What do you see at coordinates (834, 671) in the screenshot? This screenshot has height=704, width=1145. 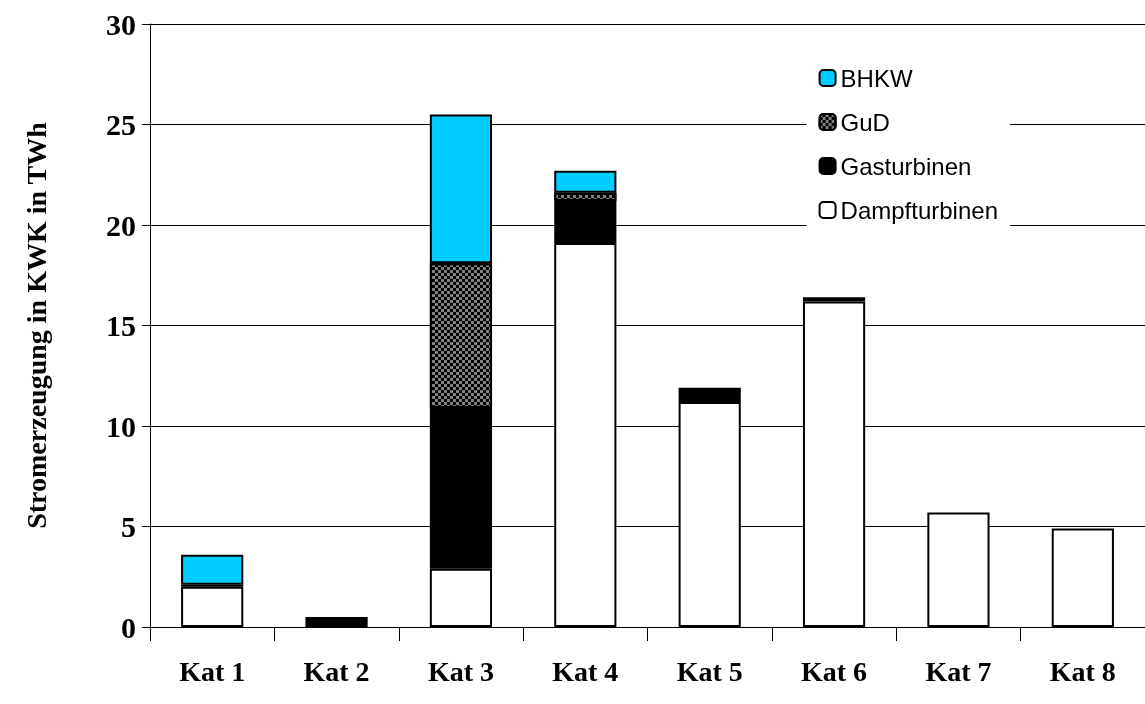 I see `x-tick-label: Kat 6` at bounding box center [834, 671].